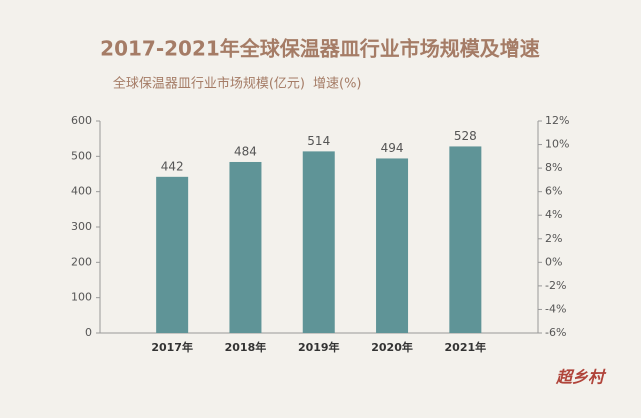 The image size is (641, 418). Describe the element at coordinates (88, 332) in the screenshot. I see `y-tick-label: 0` at that location.